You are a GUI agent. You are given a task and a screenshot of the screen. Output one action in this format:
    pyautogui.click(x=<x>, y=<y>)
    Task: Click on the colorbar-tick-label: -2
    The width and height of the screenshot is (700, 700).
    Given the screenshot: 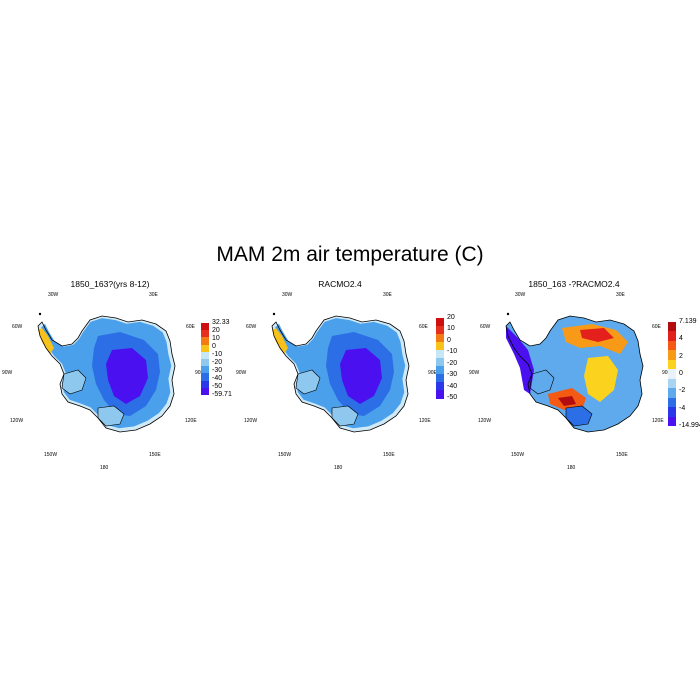 What is the action you would take?
    pyautogui.click(x=682, y=391)
    